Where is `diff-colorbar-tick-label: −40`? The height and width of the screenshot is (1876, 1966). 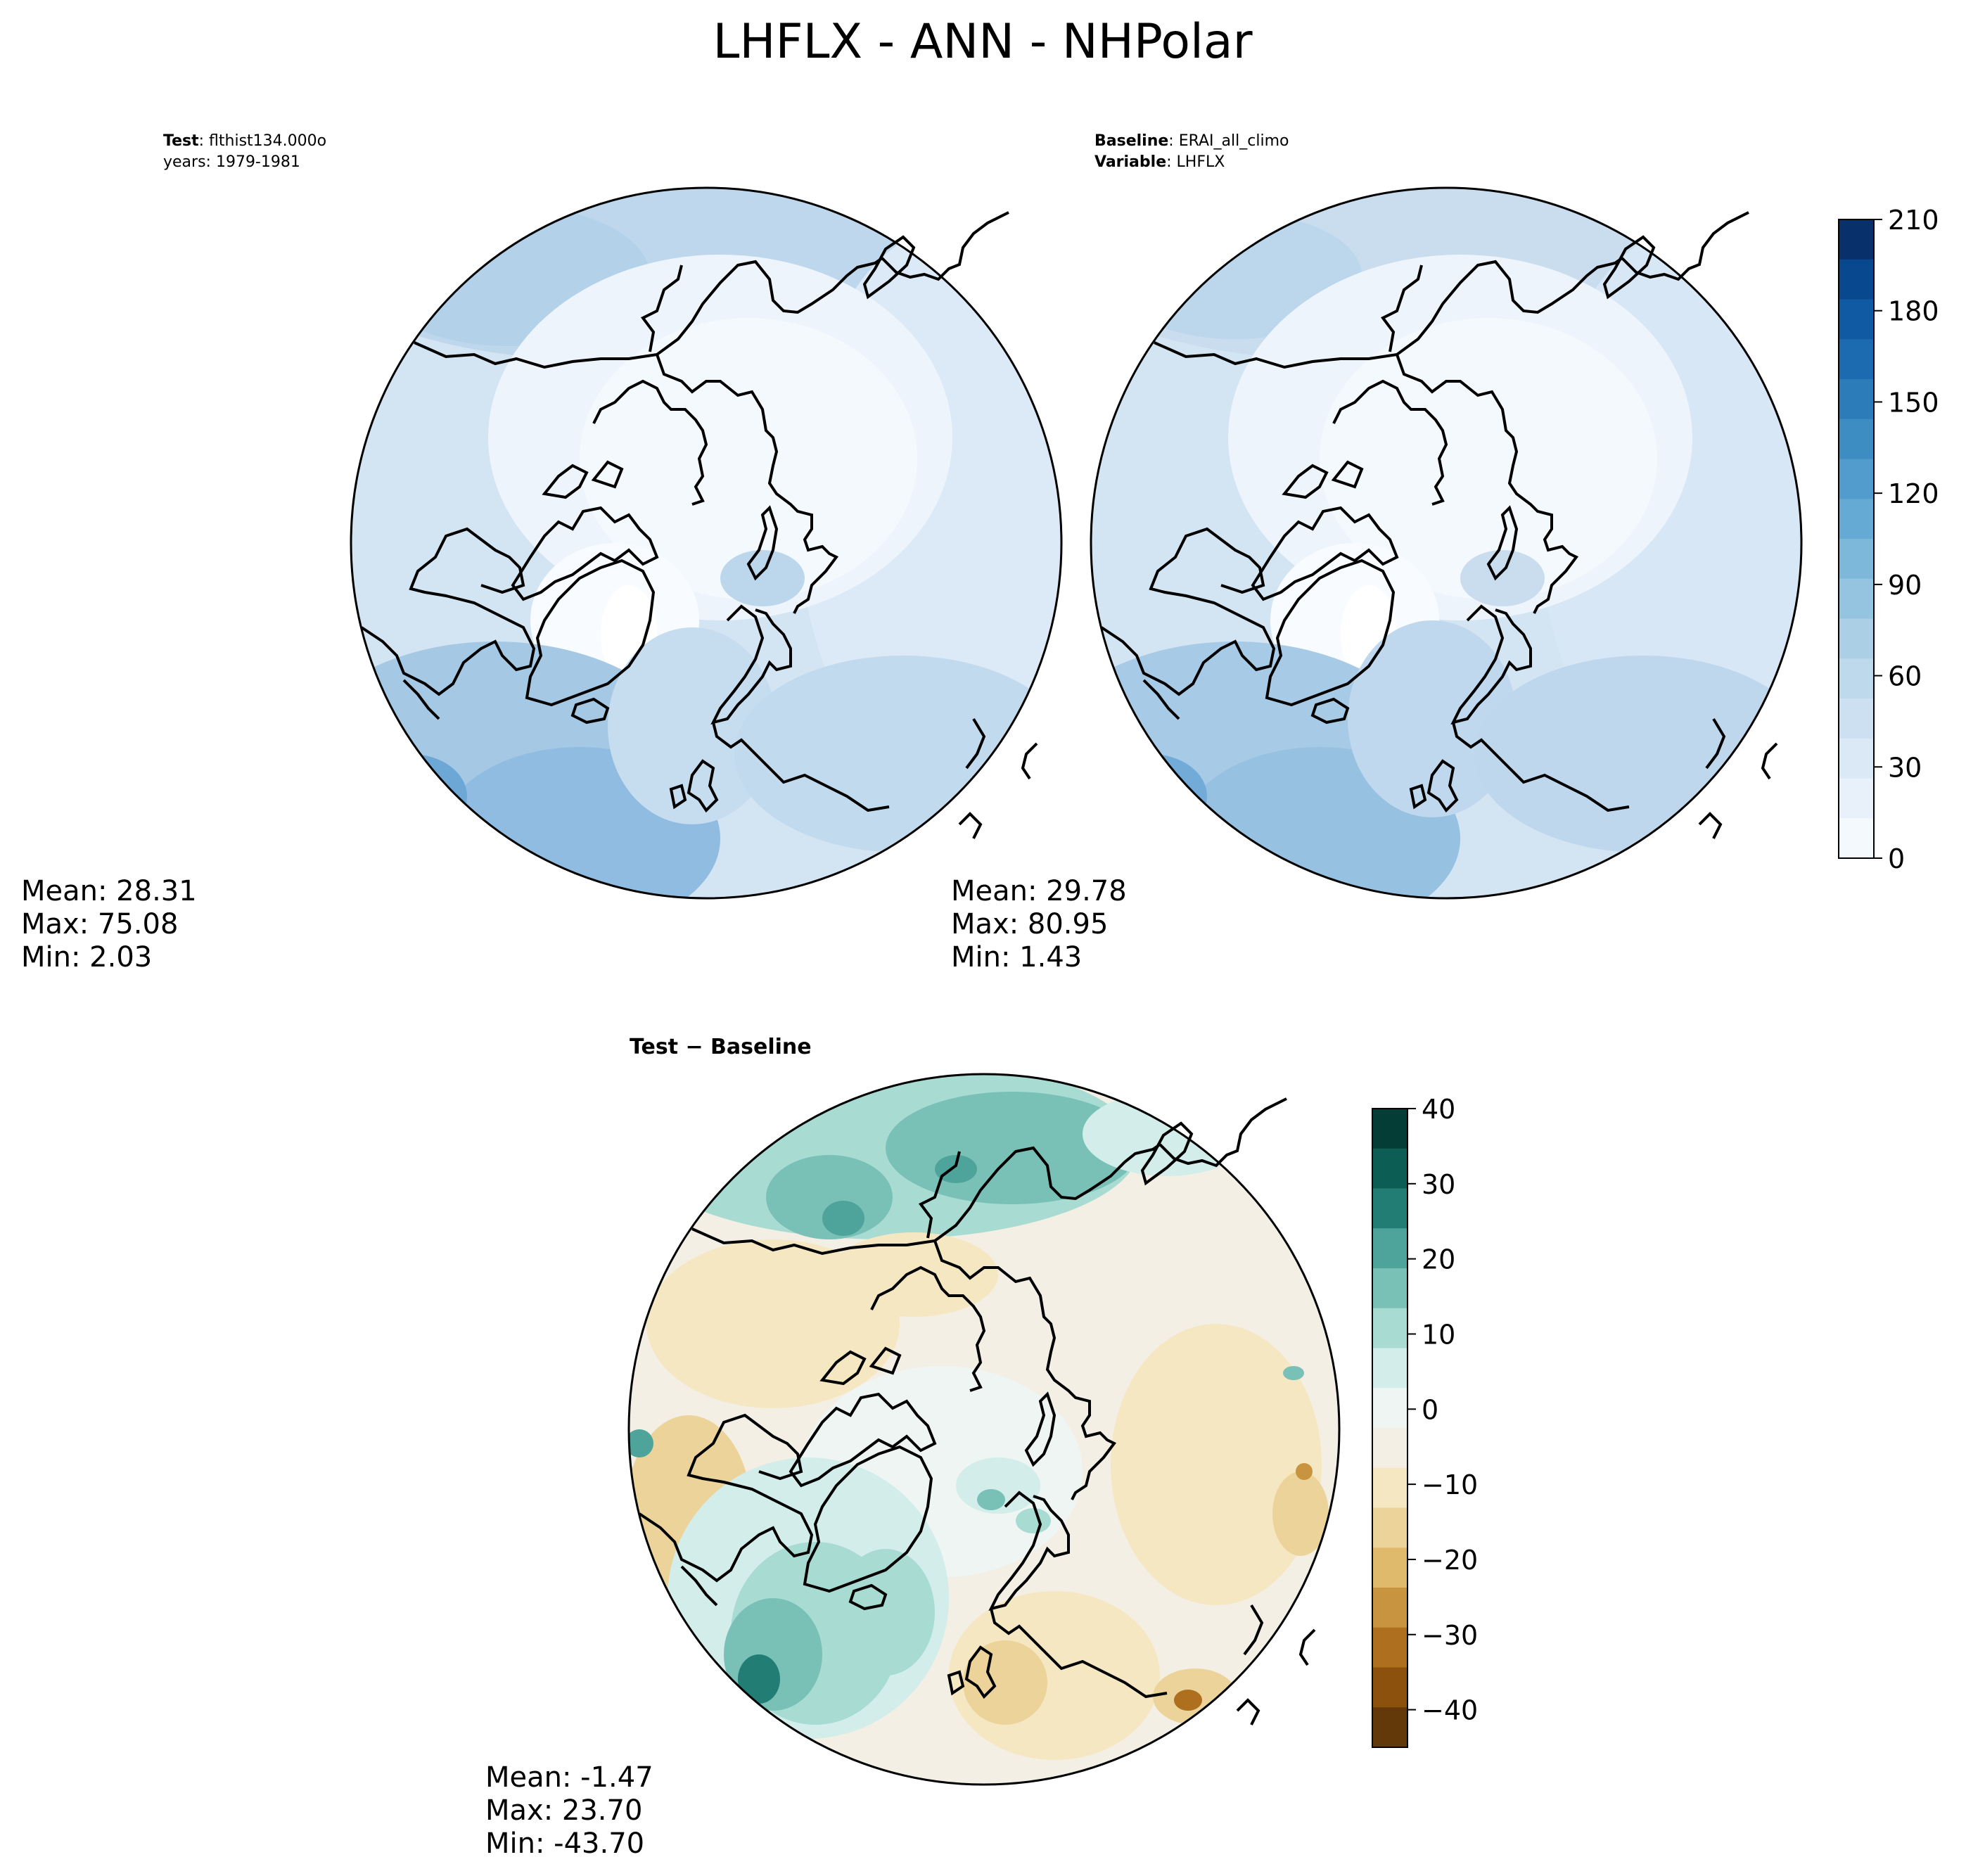
diff-colorbar-tick-label: −40 is located at coordinates (1450, 1710).